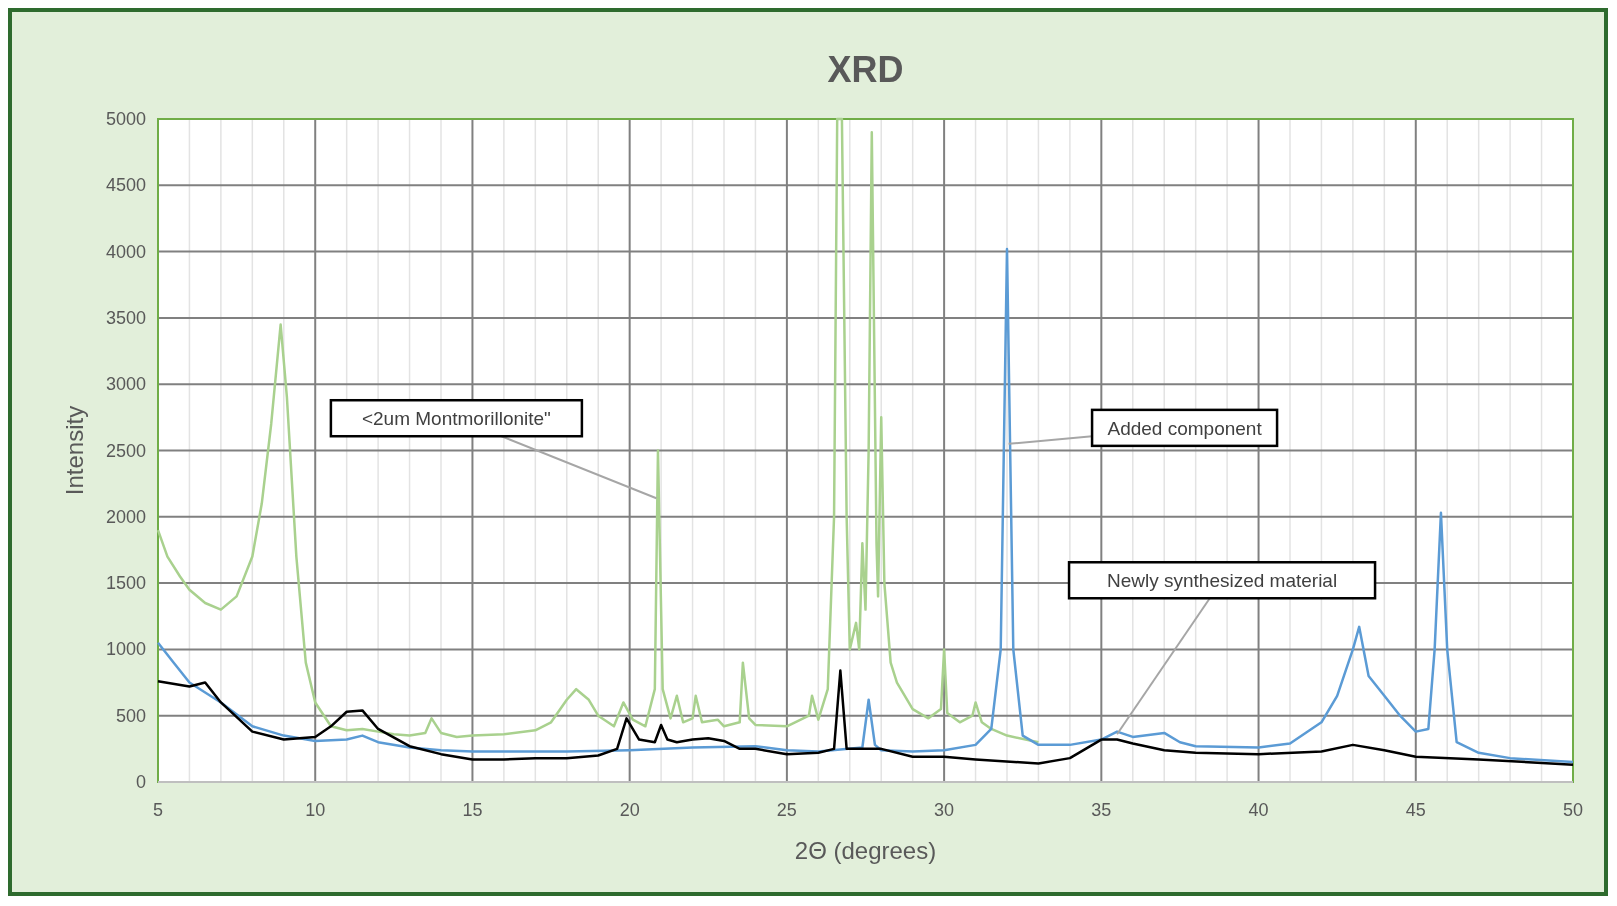  I want to click on y-tick-label: 5000, so click(125, 119).